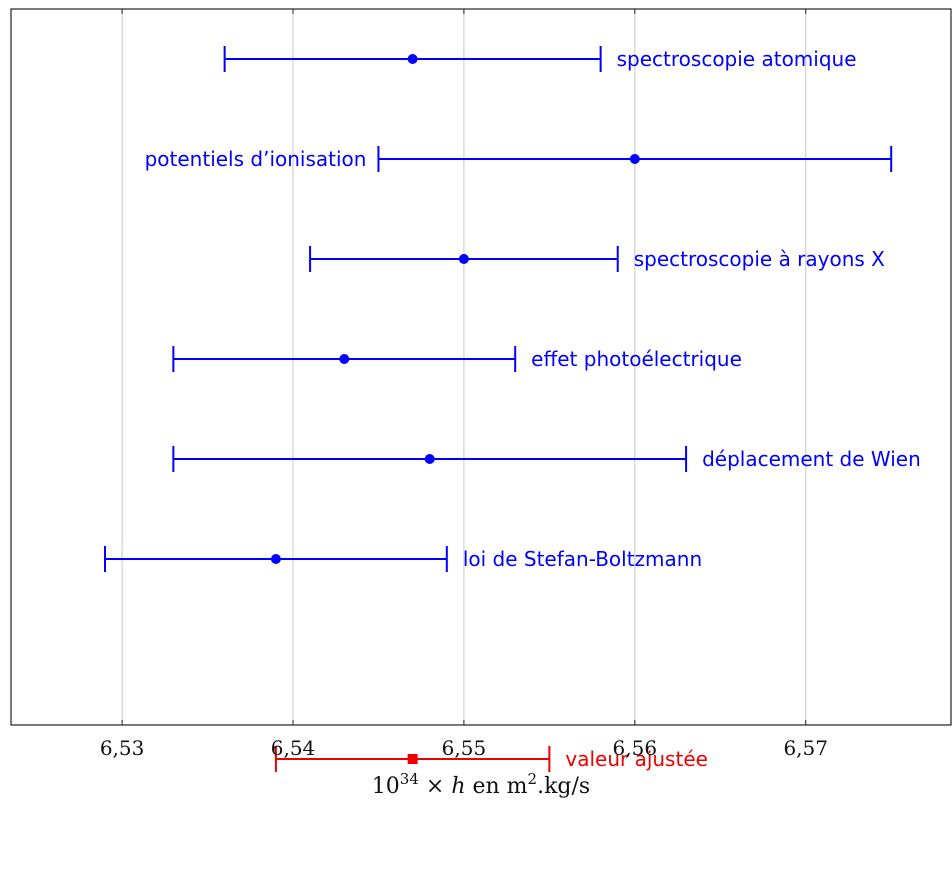 Image resolution: width=952 pixels, height=894 pixels. I want to click on error-bar-row: loi de Stefan-Boltzmann, so click(403, 559).